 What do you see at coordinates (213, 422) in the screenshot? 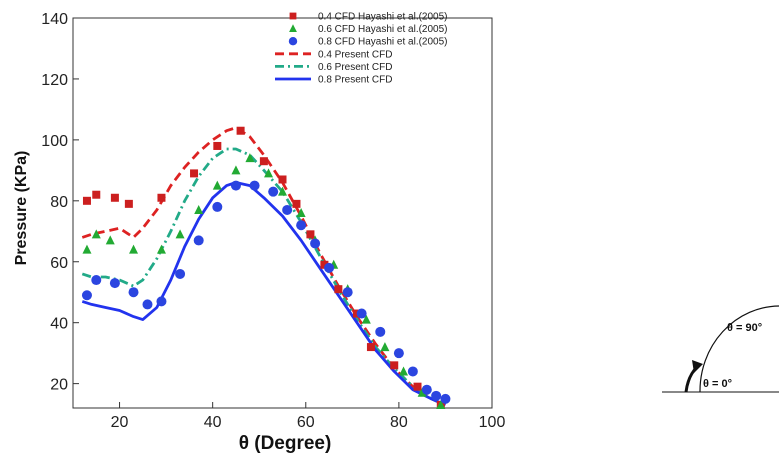
I see `x-tick-label: 40` at bounding box center [213, 422].